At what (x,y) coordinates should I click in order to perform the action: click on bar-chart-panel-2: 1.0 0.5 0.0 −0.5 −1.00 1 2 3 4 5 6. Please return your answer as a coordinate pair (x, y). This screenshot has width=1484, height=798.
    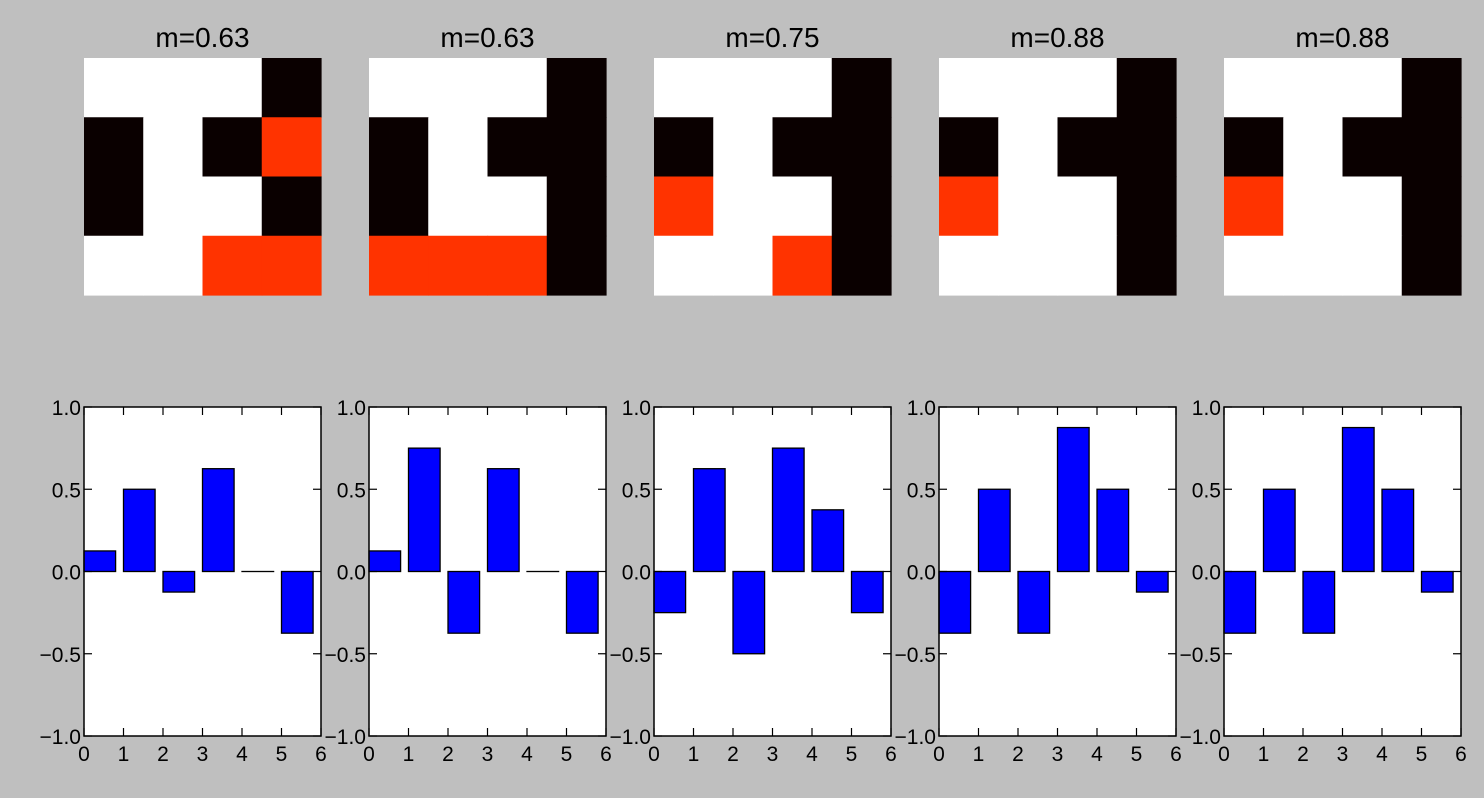
    Looking at the image, I should click on (753, 581).